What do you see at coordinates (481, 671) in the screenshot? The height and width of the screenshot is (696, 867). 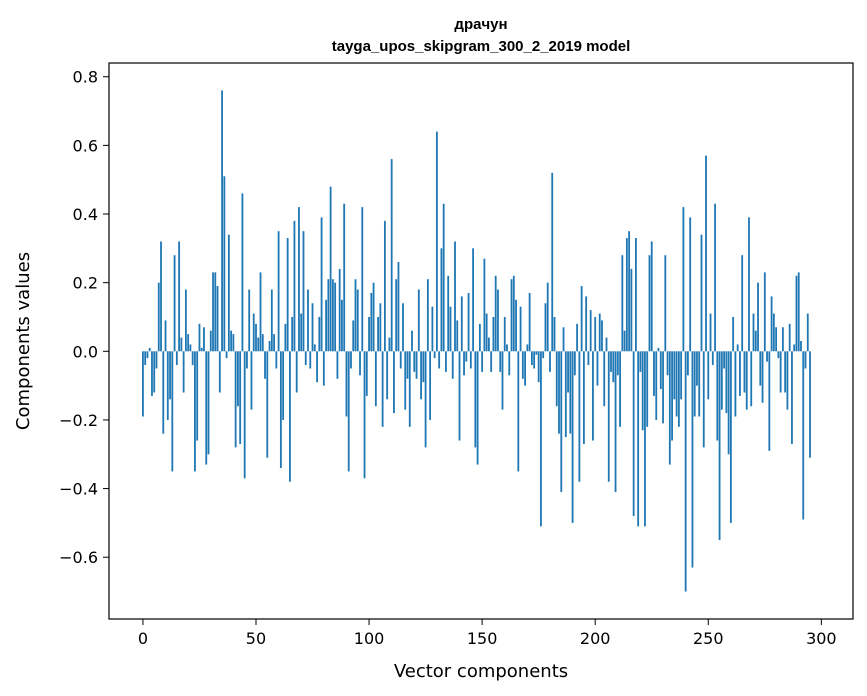 I see `x-axis-label: Vector components` at bounding box center [481, 671].